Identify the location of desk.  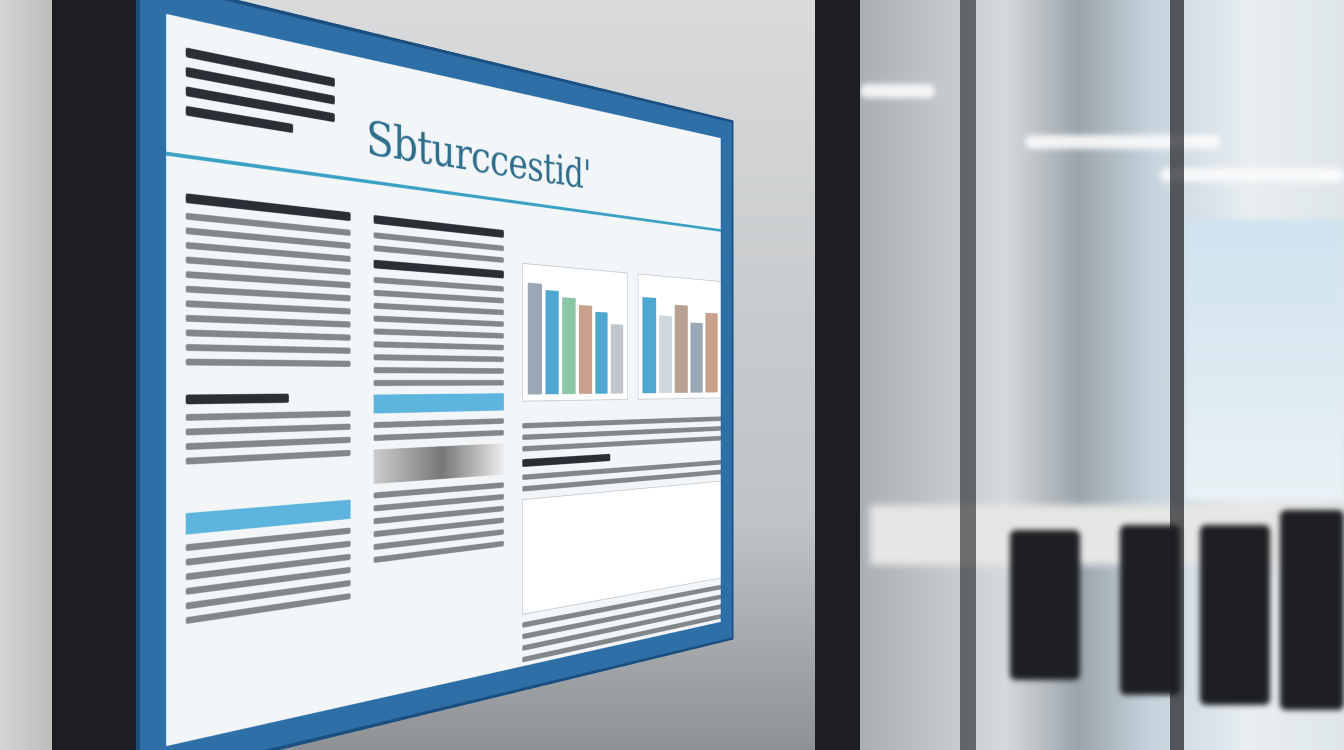
(1107, 535).